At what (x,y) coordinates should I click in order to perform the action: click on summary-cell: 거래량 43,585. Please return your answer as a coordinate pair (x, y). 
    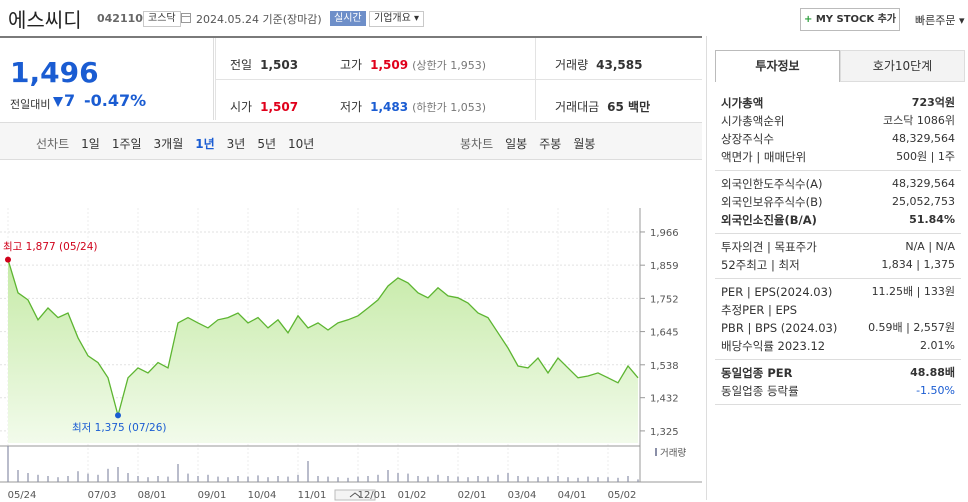
    Looking at the image, I should click on (598, 64).